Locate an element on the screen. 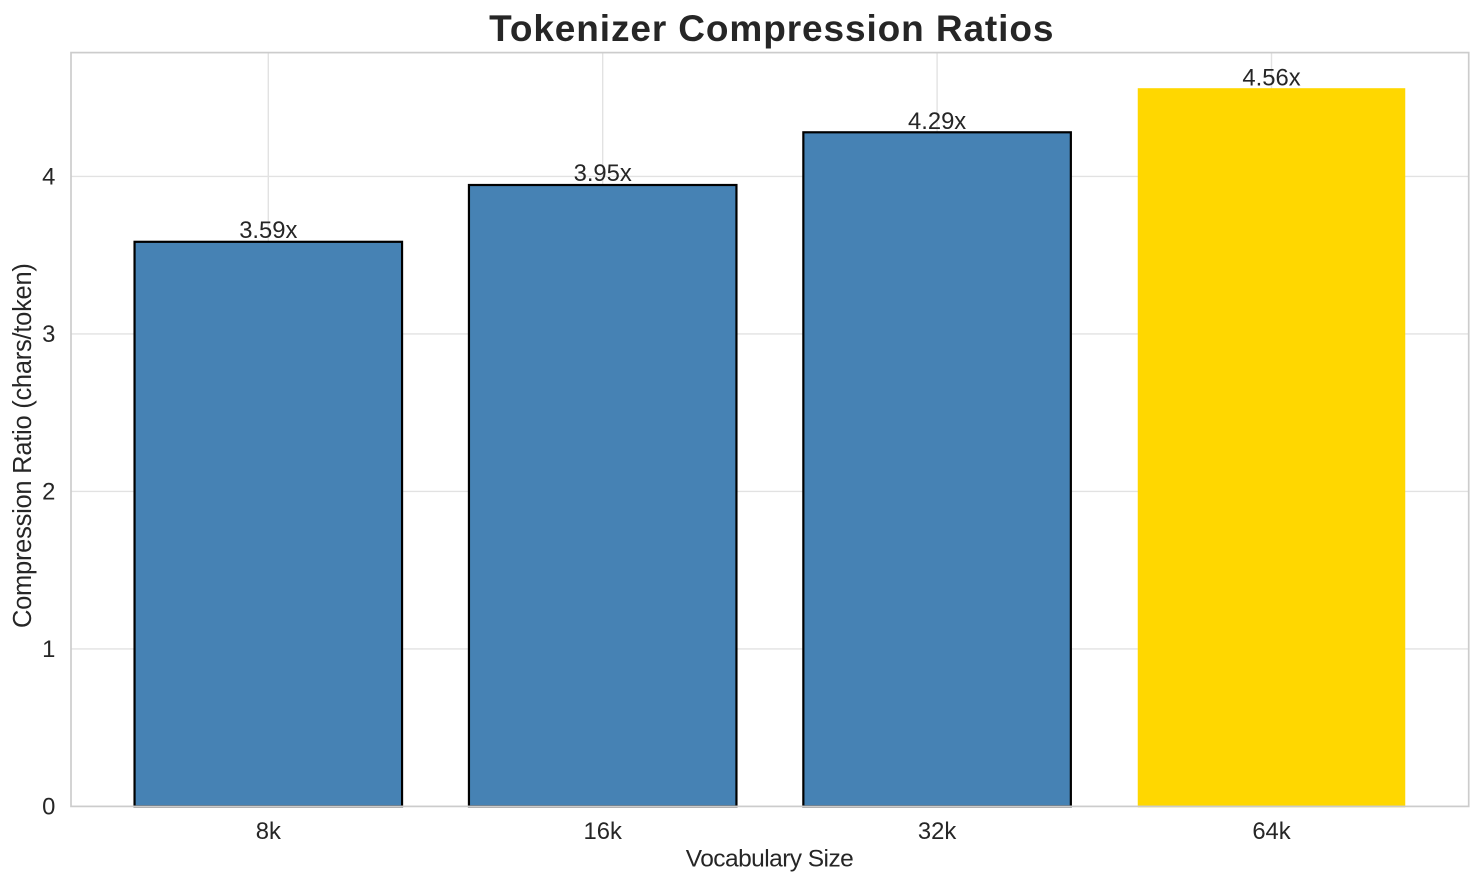  svg-text: Tokenizer Compression Ratios is located at coordinates (771, 28).